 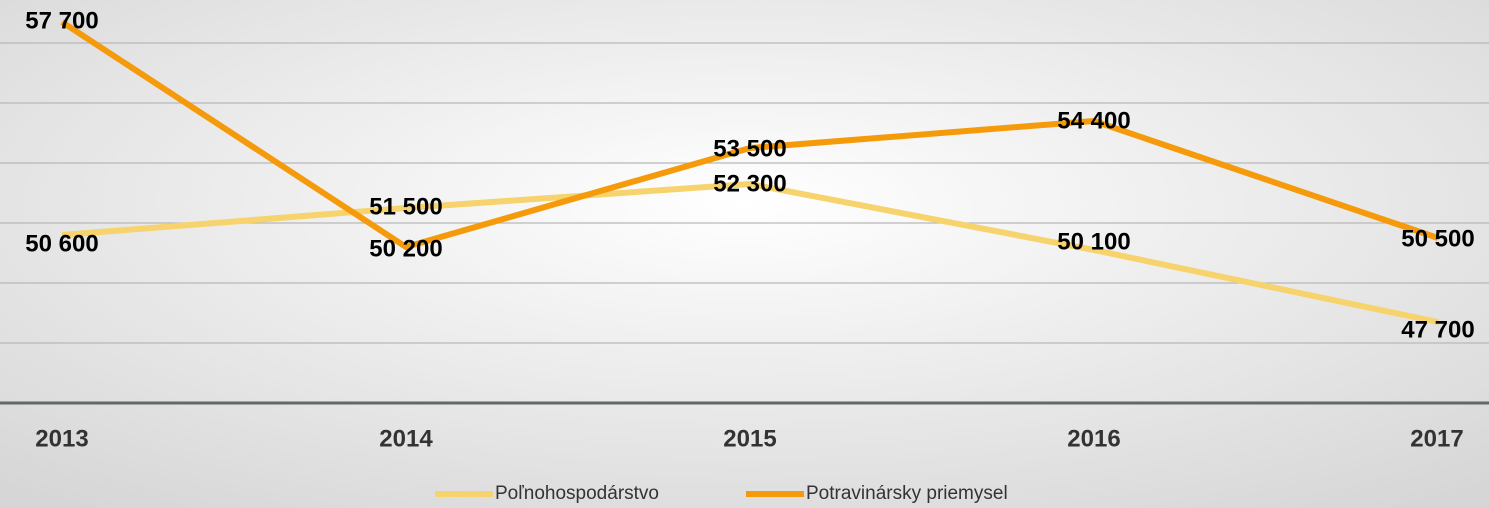 What do you see at coordinates (577, 493) in the screenshot?
I see `legend-label: Poľnohospodárstvo` at bounding box center [577, 493].